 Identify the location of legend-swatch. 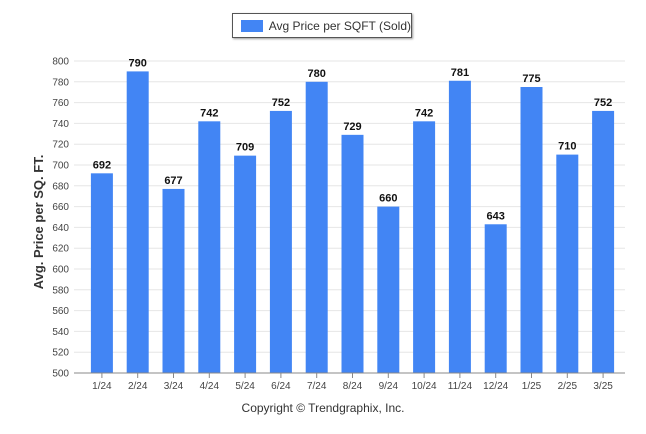
(252, 25).